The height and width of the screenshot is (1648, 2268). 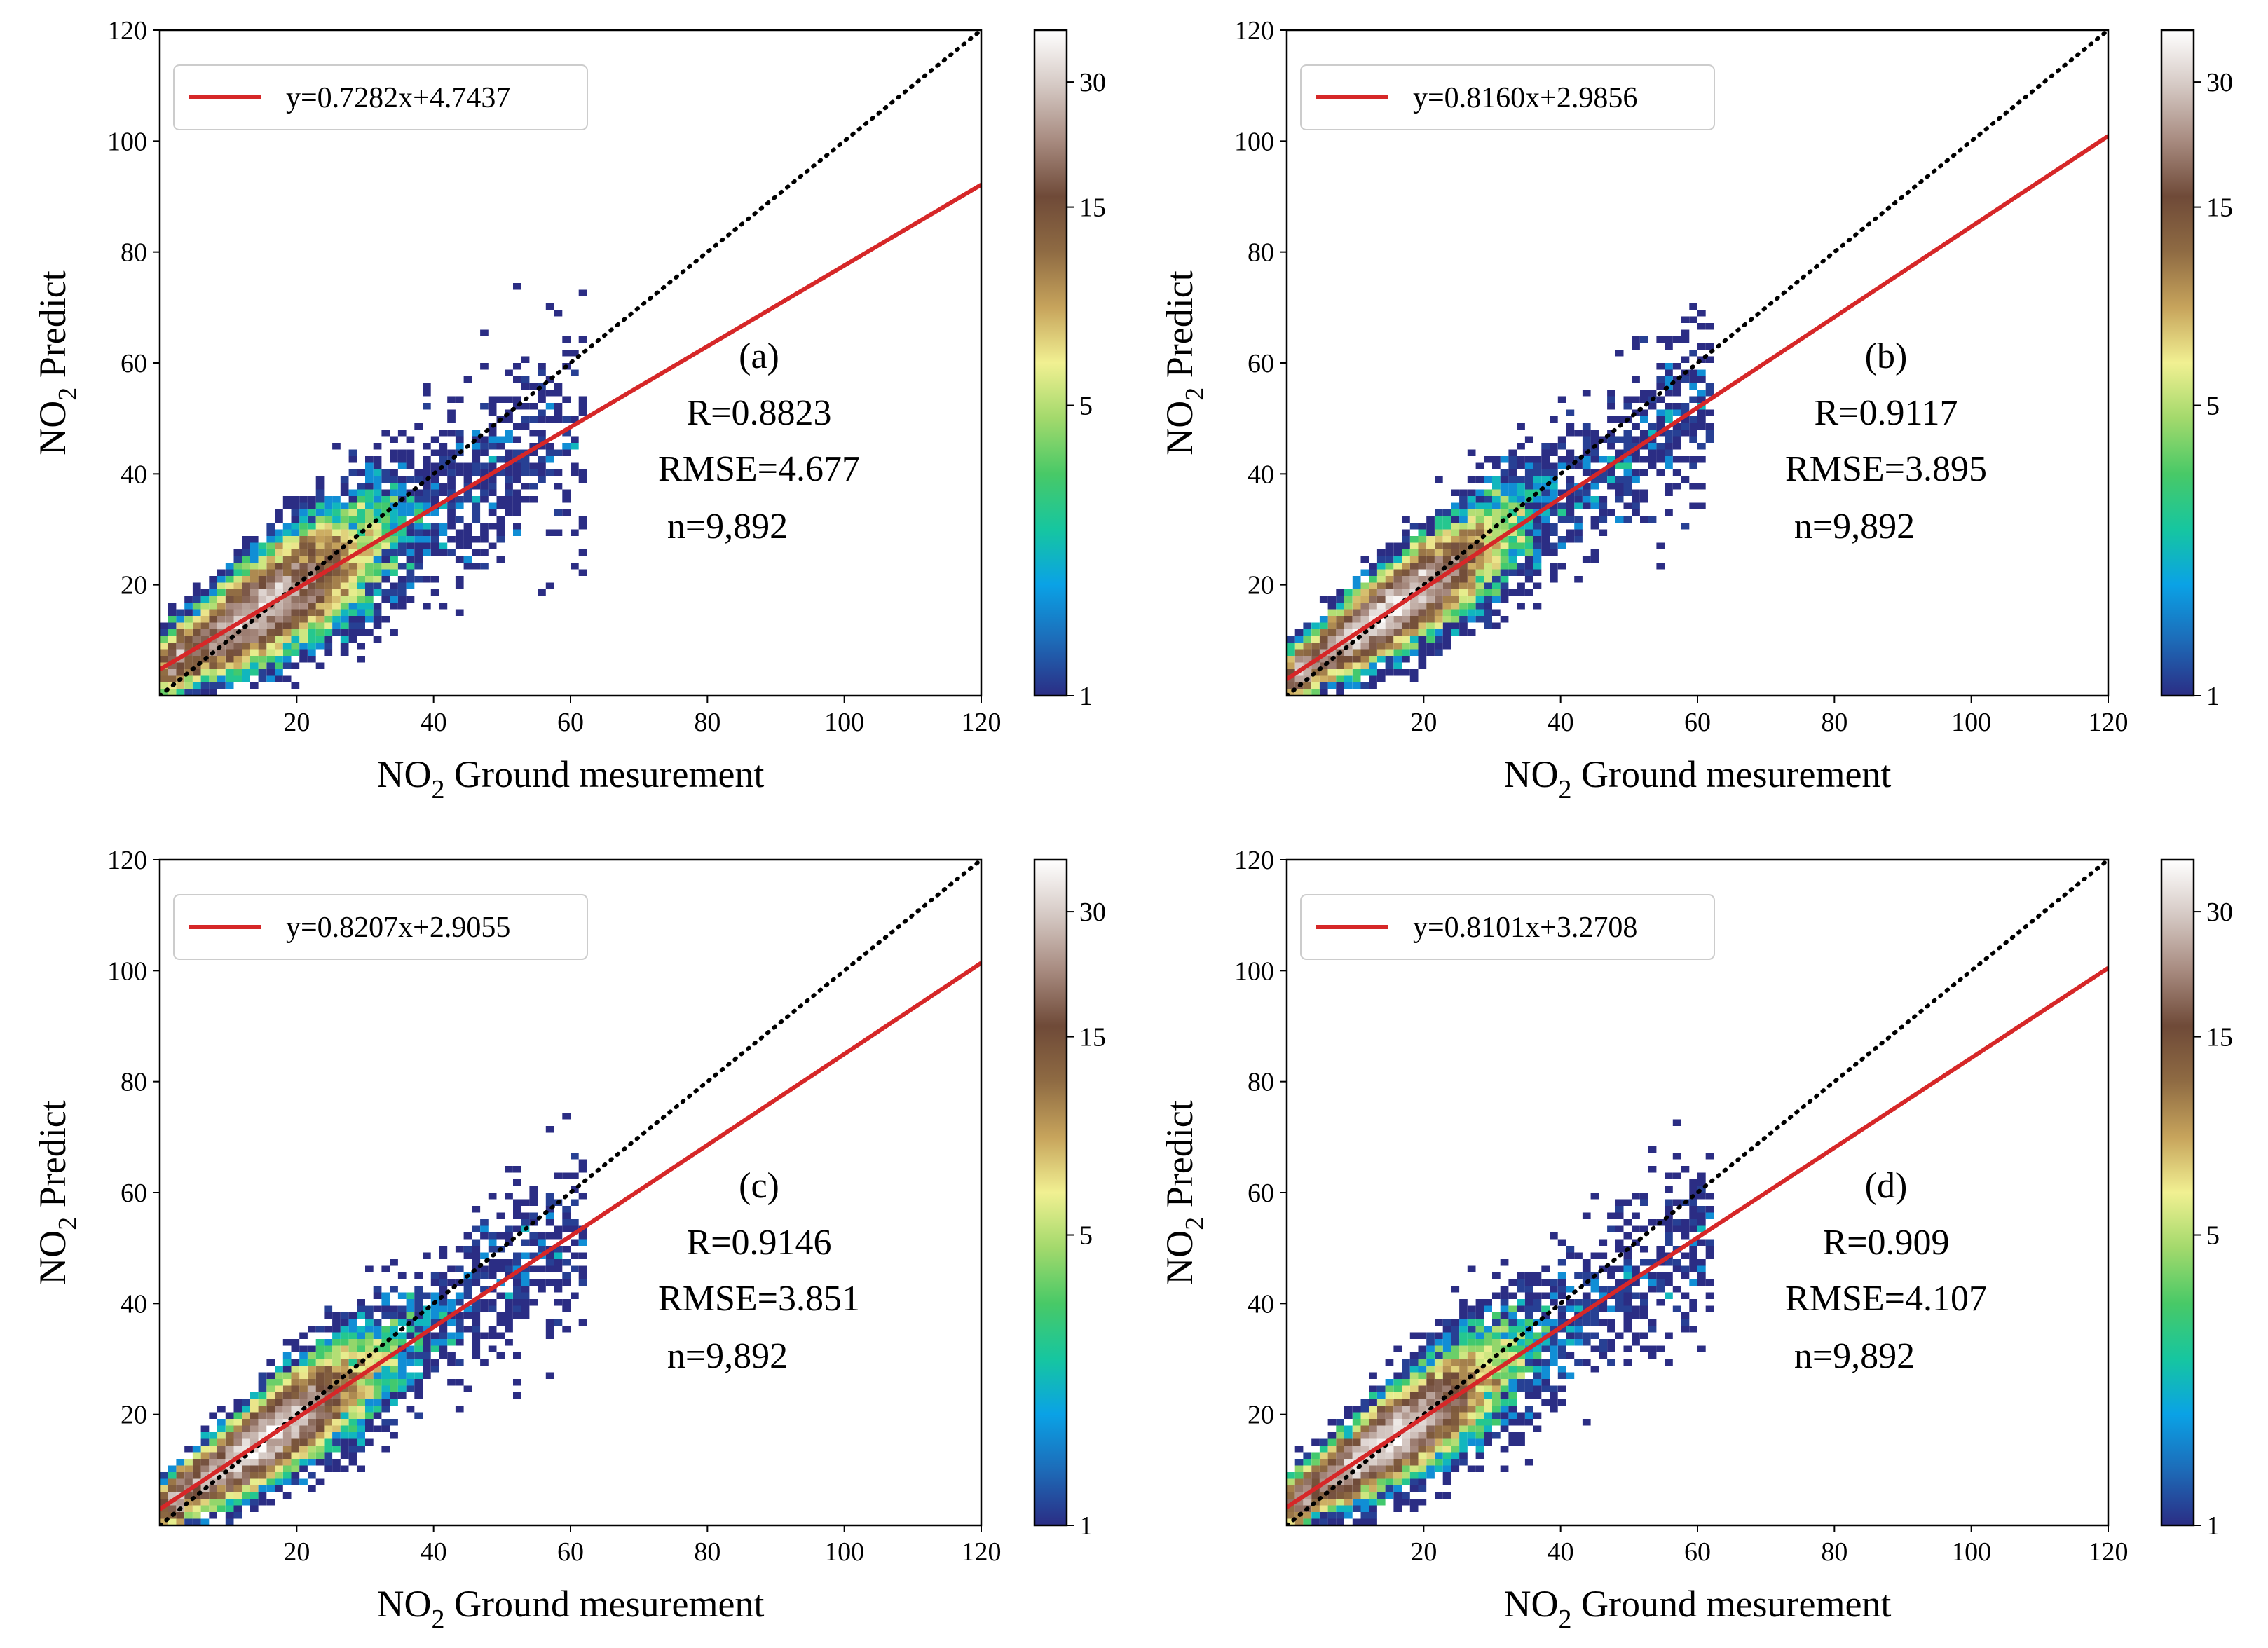 What do you see at coordinates (2177, 363) in the screenshot?
I see `colorbar-gradient` at bounding box center [2177, 363].